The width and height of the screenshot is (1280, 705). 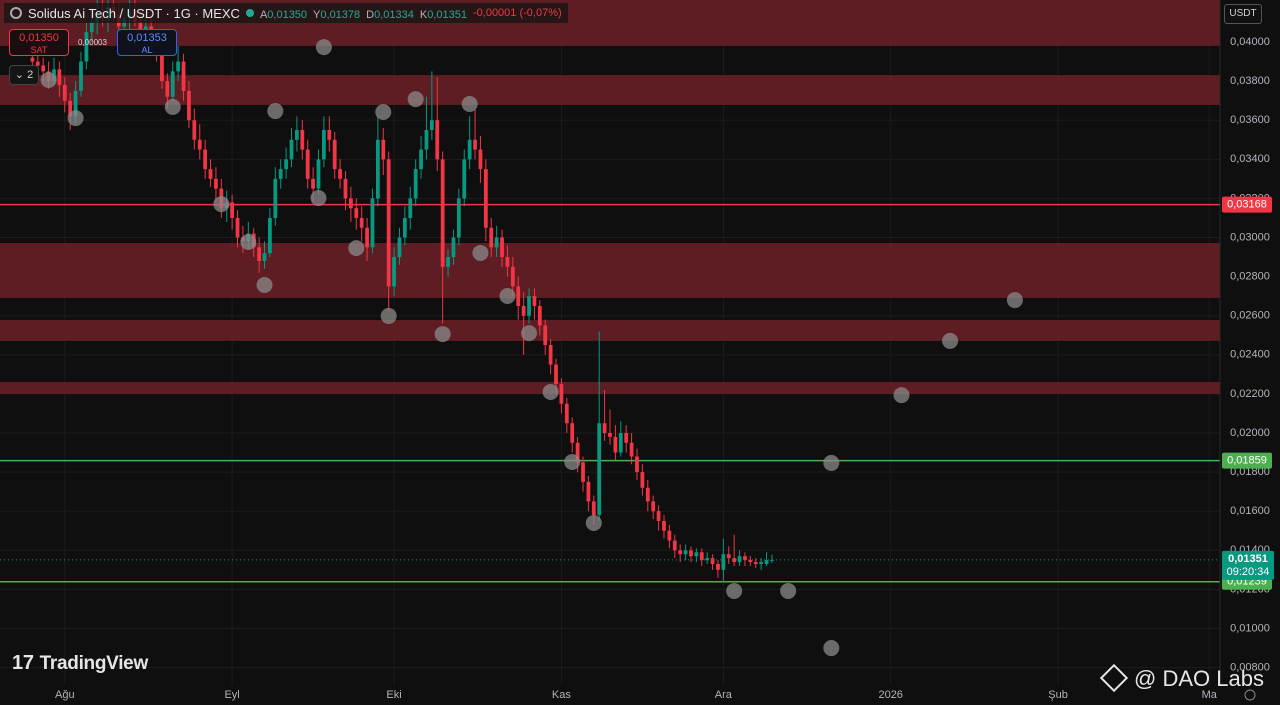 What do you see at coordinates (1250, 695) in the screenshot?
I see `settings-icon` at bounding box center [1250, 695].